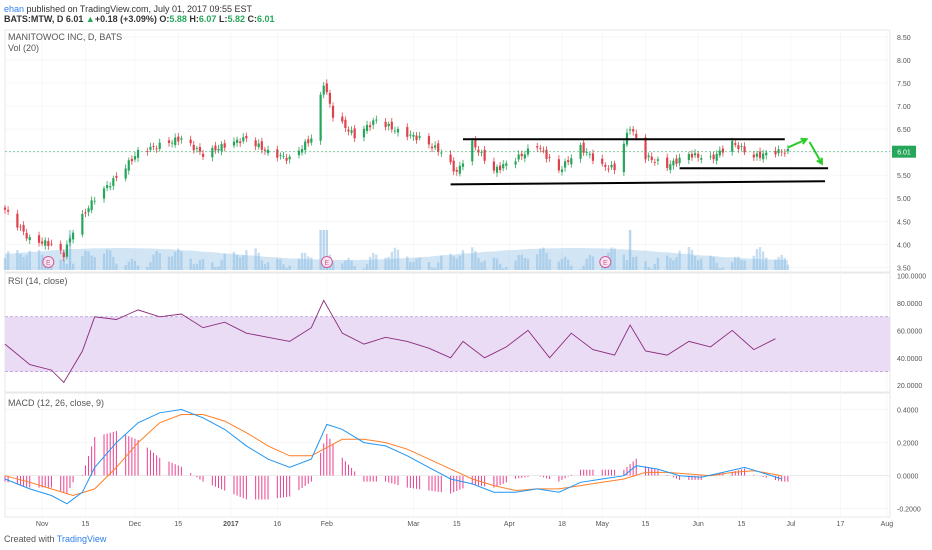  Describe the element at coordinates (904, 222) in the screenshot. I see `price-tick-label: 4.50` at that location.